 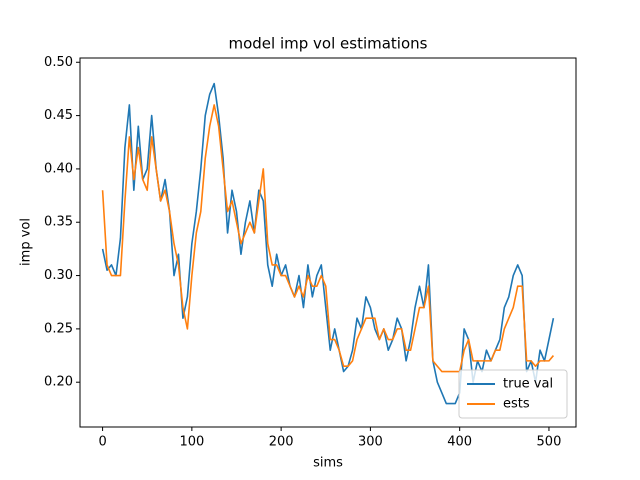 What do you see at coordinates (58, 62) in the screenshot?
I see `y-tick-label: 0.50` at bounding box center [58, 62].